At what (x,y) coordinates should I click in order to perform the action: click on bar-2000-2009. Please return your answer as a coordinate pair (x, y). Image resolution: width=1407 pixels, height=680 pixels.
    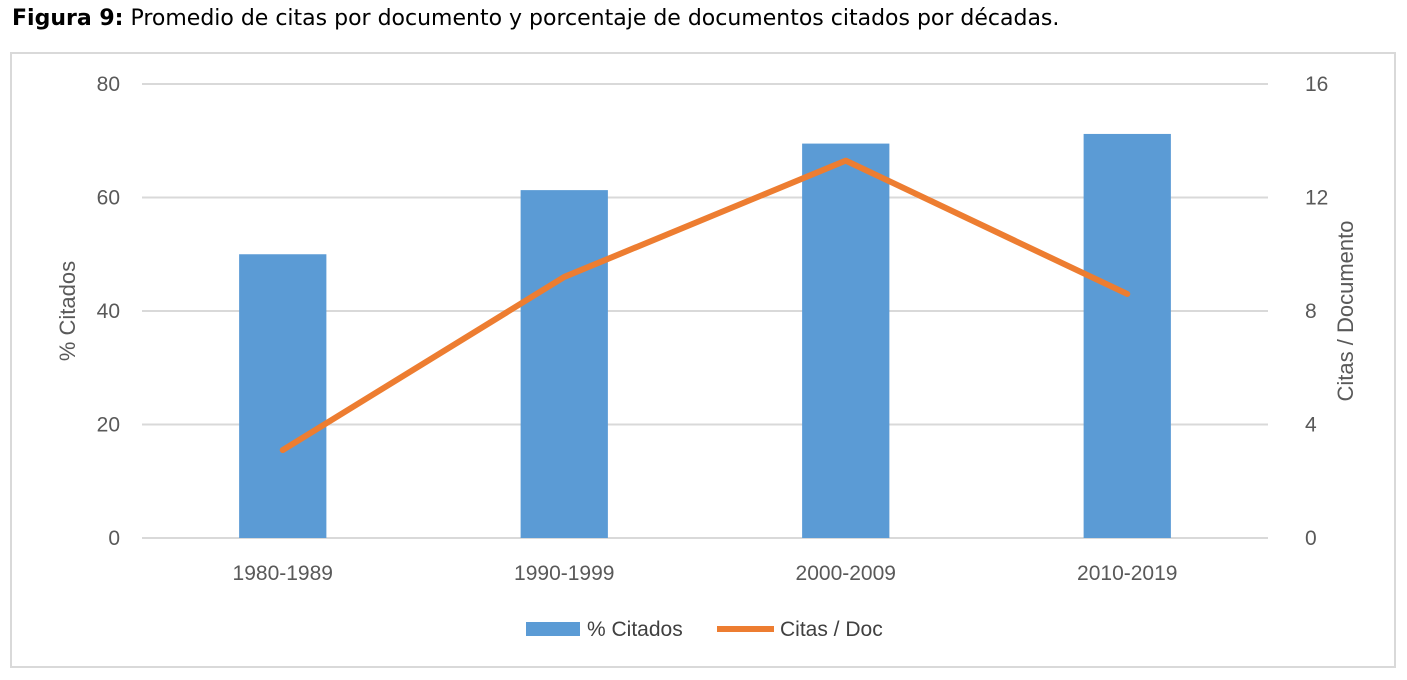
    Looking at the image, I should click on (846, 340).